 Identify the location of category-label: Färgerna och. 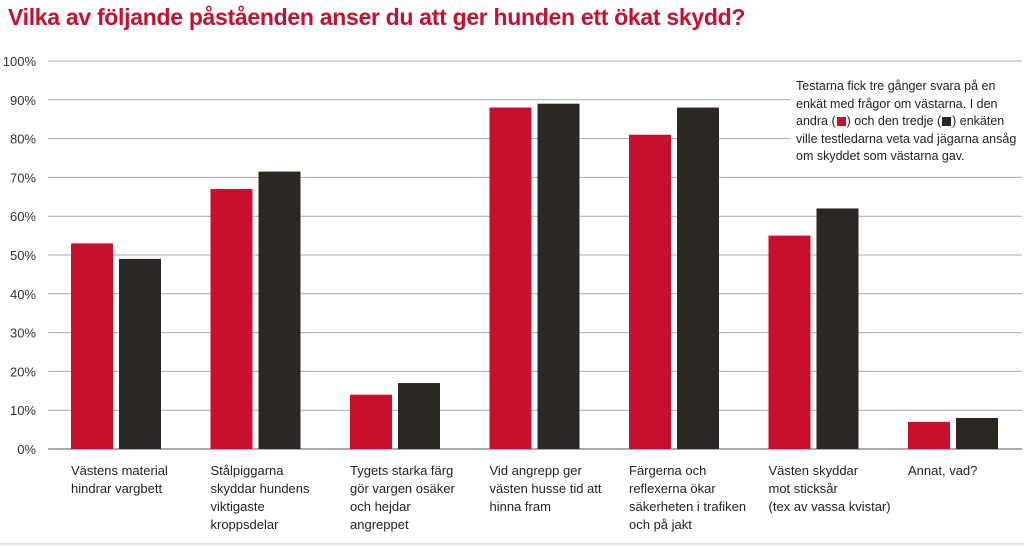
(667, 470).